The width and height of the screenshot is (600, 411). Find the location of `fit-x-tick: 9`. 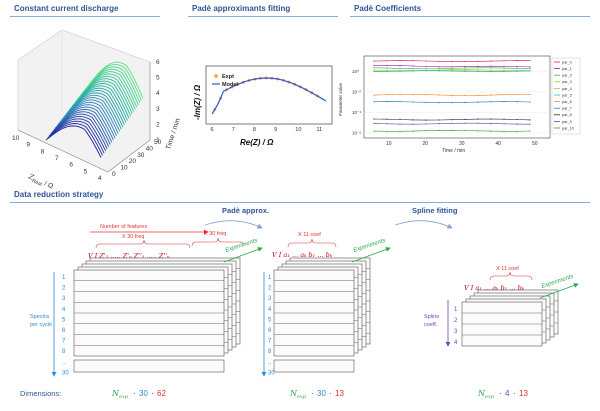

fit-x-tick: 9 is located at coordinates (275, 130).